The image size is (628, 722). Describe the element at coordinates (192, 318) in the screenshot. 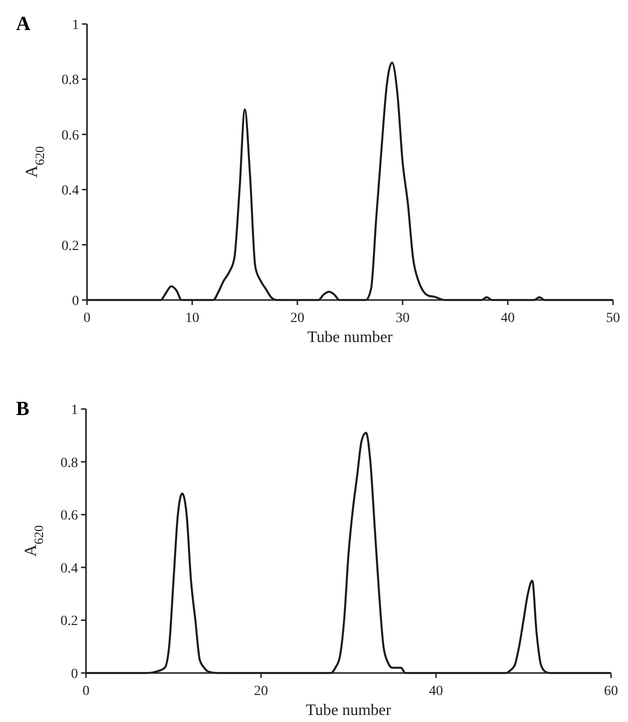

I see `x-tick-label: 10` at that location.